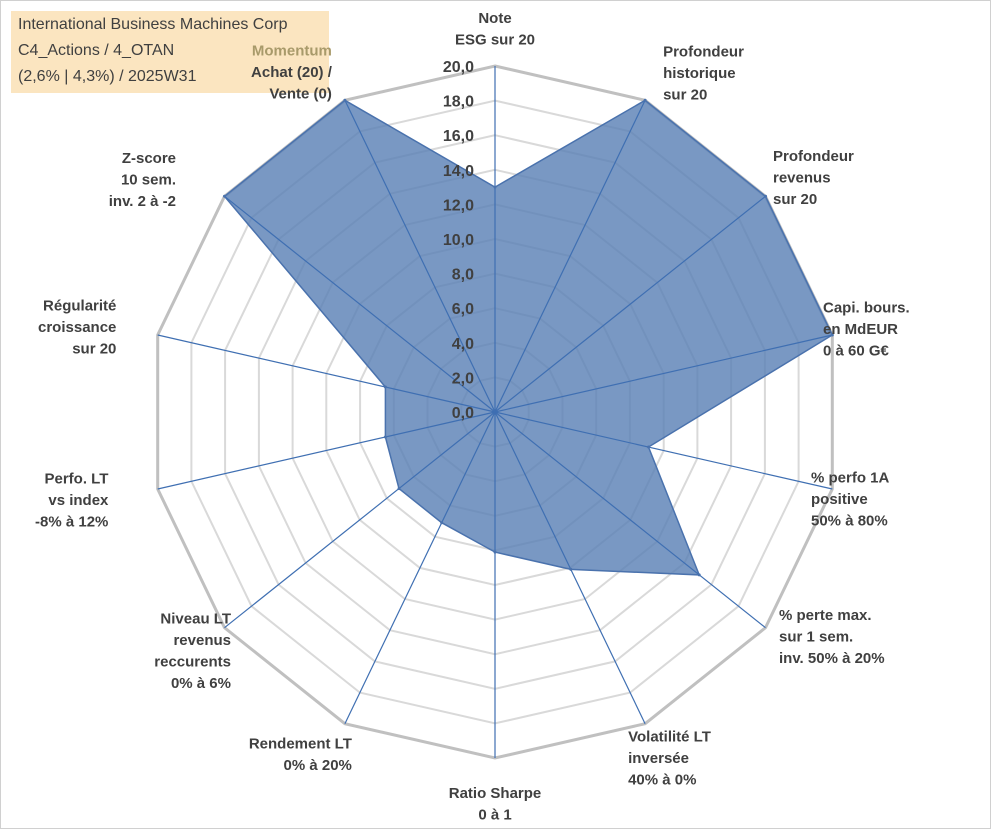 The width and height of the screenshot is (991, 829). Describe the element at coordinates (79, 306) in the screenshot. I see `axis-label-line: Régularité` at that location.